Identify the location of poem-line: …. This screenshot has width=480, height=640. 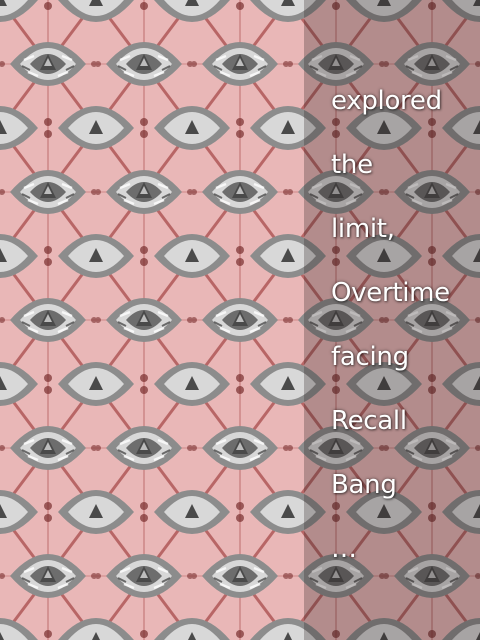
(344, 549).